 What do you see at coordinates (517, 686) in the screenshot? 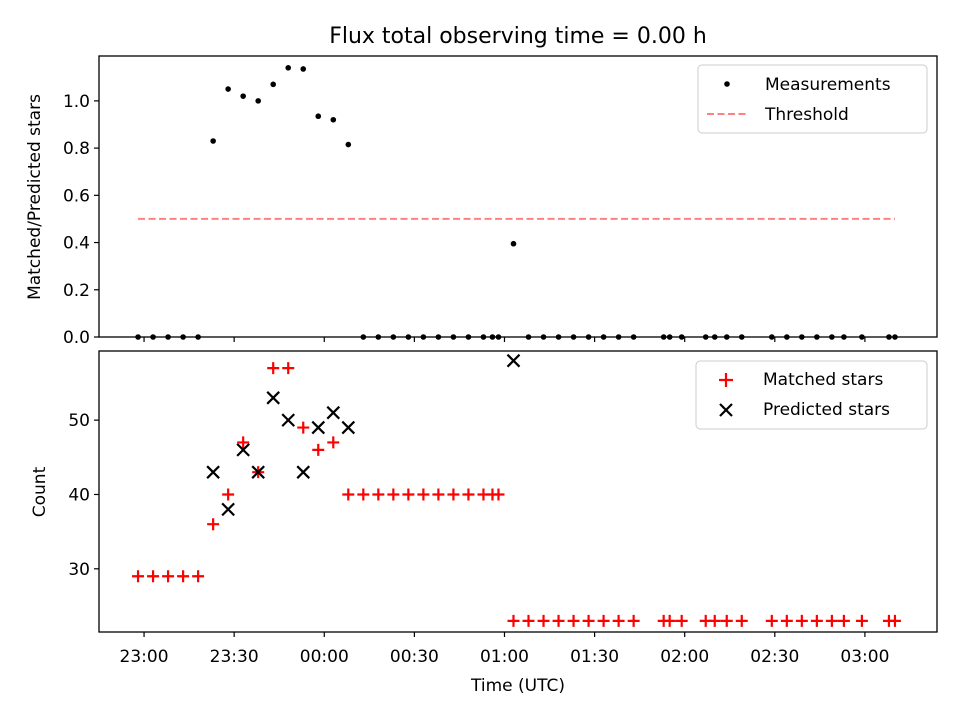
I see `x-axis-label: Time (UTC)` at bounding box center [517, 686].